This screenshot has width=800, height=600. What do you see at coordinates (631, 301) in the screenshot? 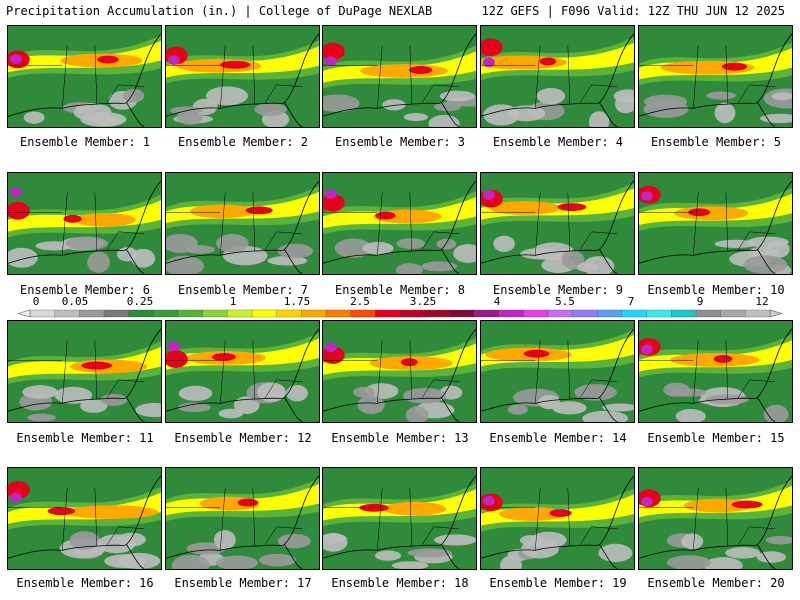
I see `colorbar-tick-label: 7` at bounding box center [631, 301].